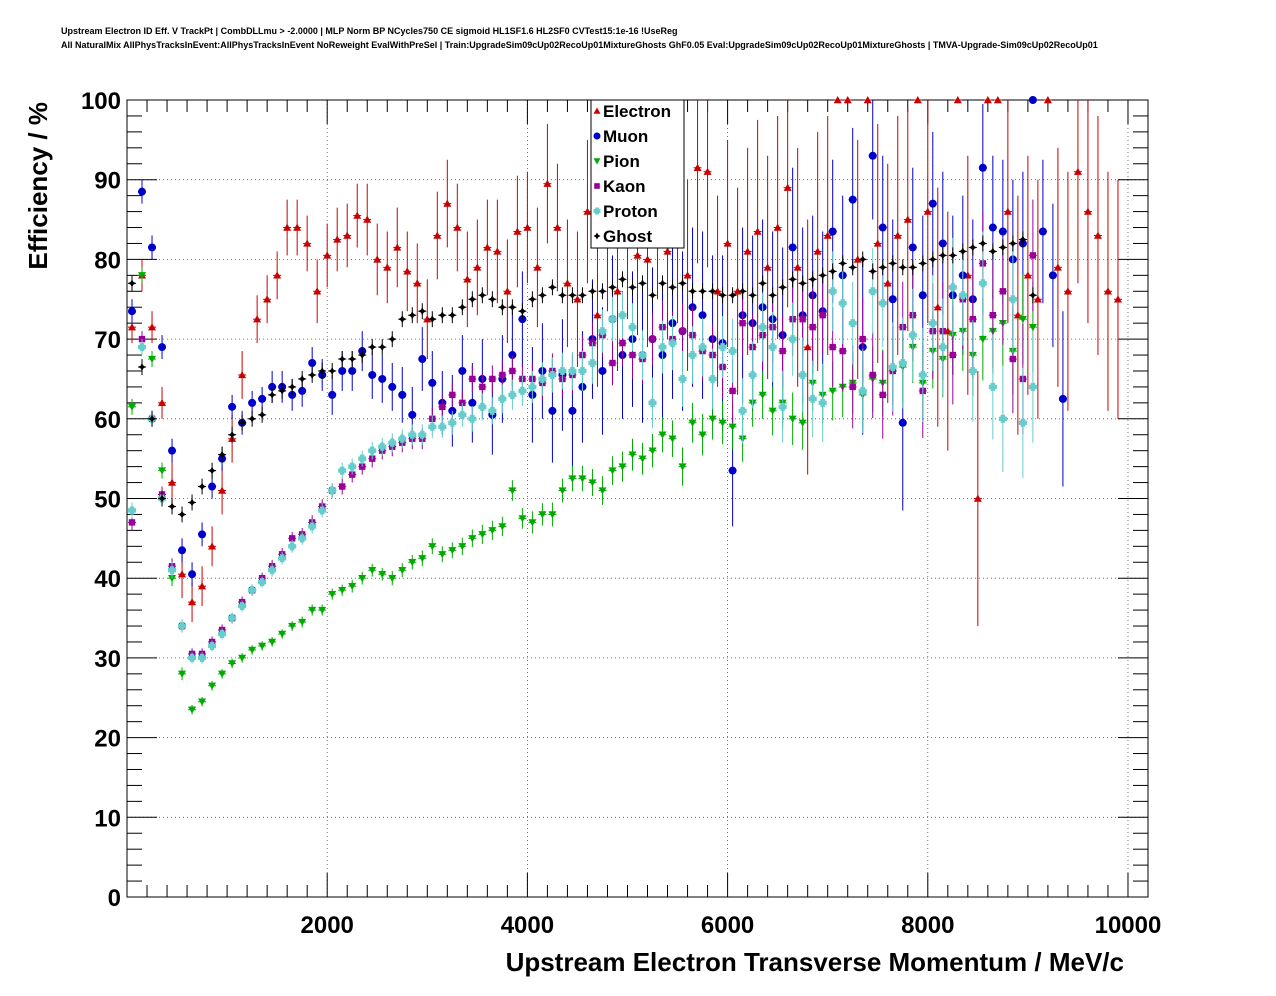 This screenshot has height=996, width=1276. I want to click on legend-label-proton: Proton, so click(630, 211).